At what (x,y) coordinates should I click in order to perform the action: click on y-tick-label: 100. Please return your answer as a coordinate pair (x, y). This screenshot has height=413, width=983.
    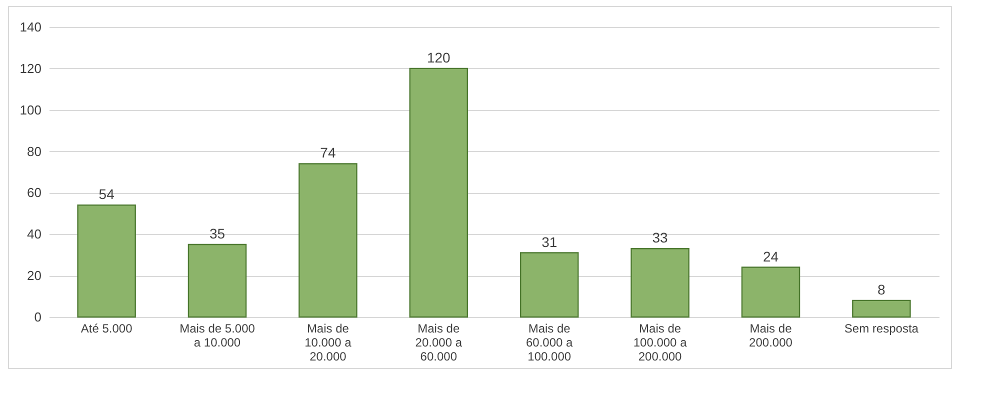
    Looking at the image, I should click on (31, 110).